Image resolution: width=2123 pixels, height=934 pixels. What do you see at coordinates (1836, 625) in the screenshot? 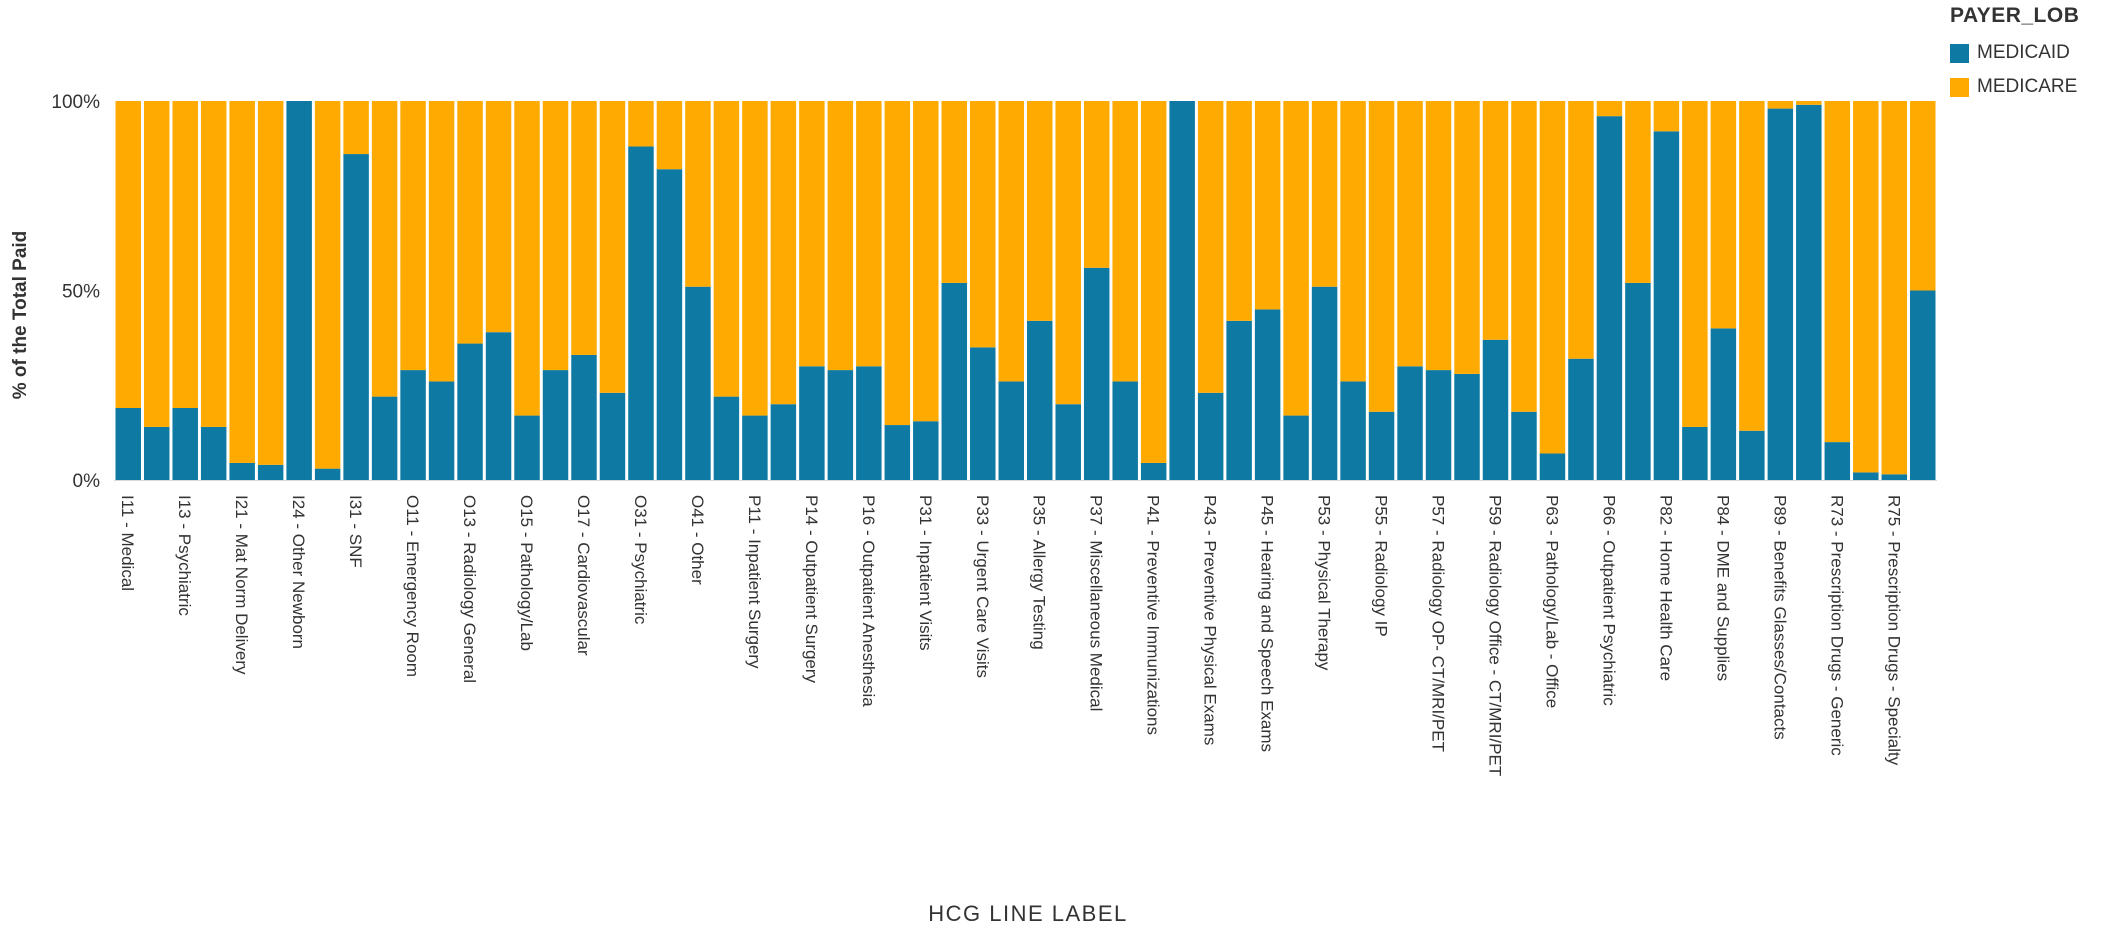
I see `x-tick-label-r73-prescription-drugs-generic: R73 - Prescription Drugs - Generic` at bounding box center [1836, 625].